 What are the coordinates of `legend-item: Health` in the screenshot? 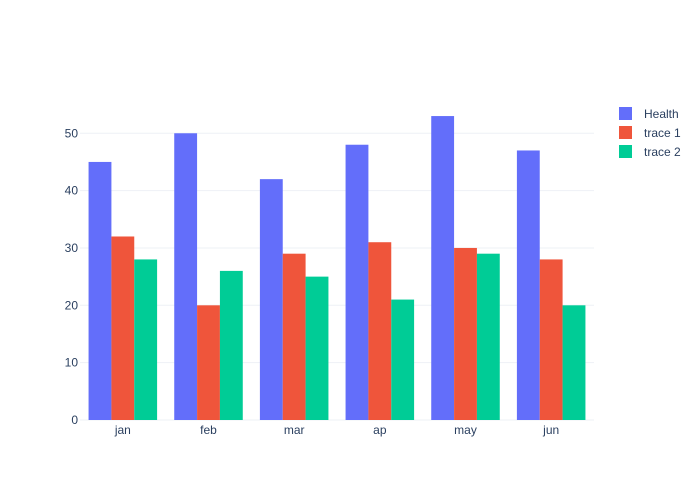 It's located at (649, 114).